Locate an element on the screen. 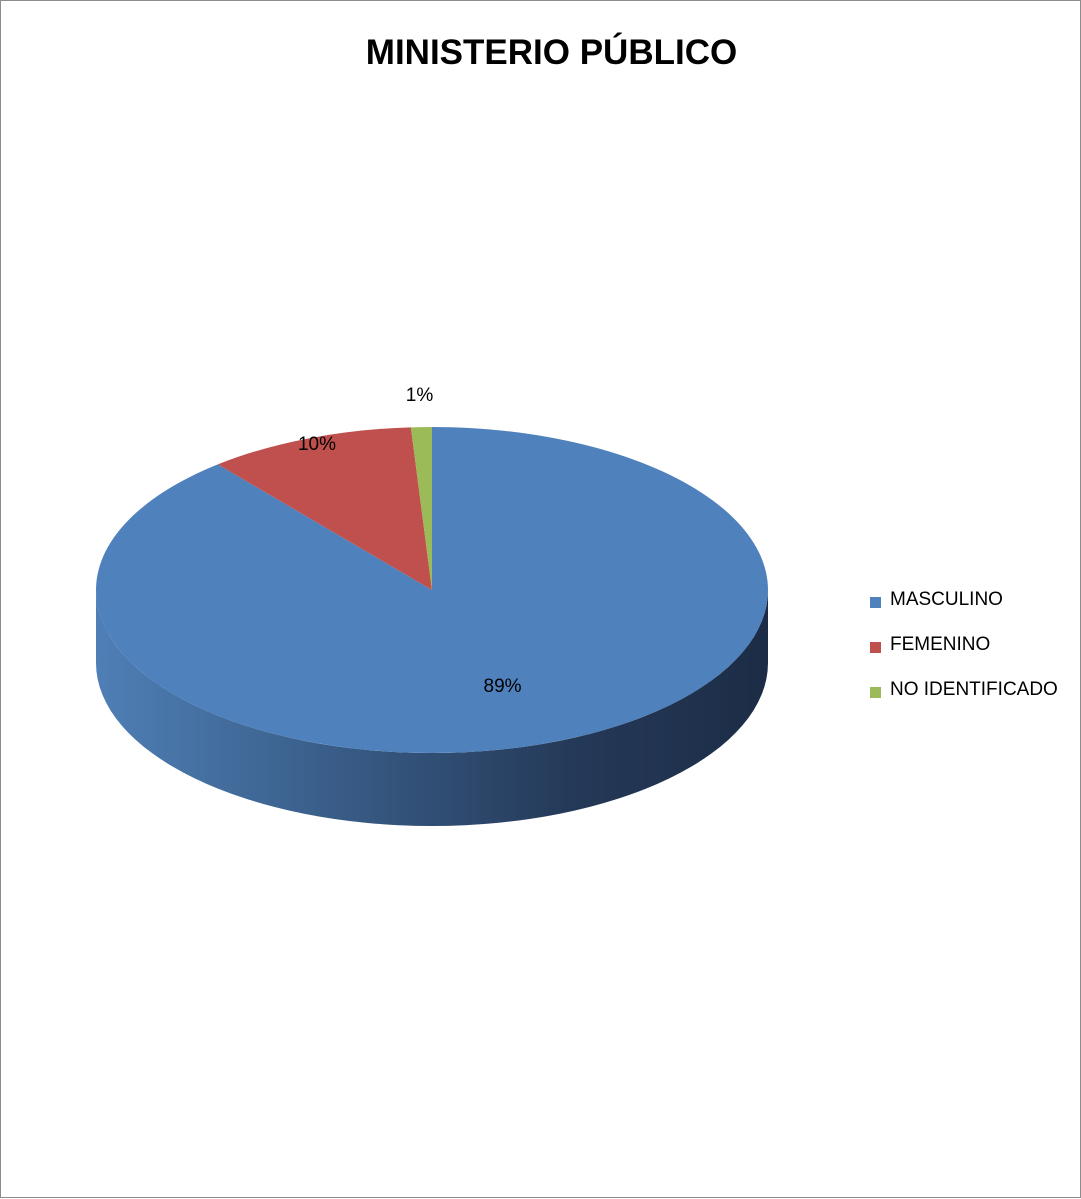  legend-swatch-femenino is located at coordinates (875, 647).